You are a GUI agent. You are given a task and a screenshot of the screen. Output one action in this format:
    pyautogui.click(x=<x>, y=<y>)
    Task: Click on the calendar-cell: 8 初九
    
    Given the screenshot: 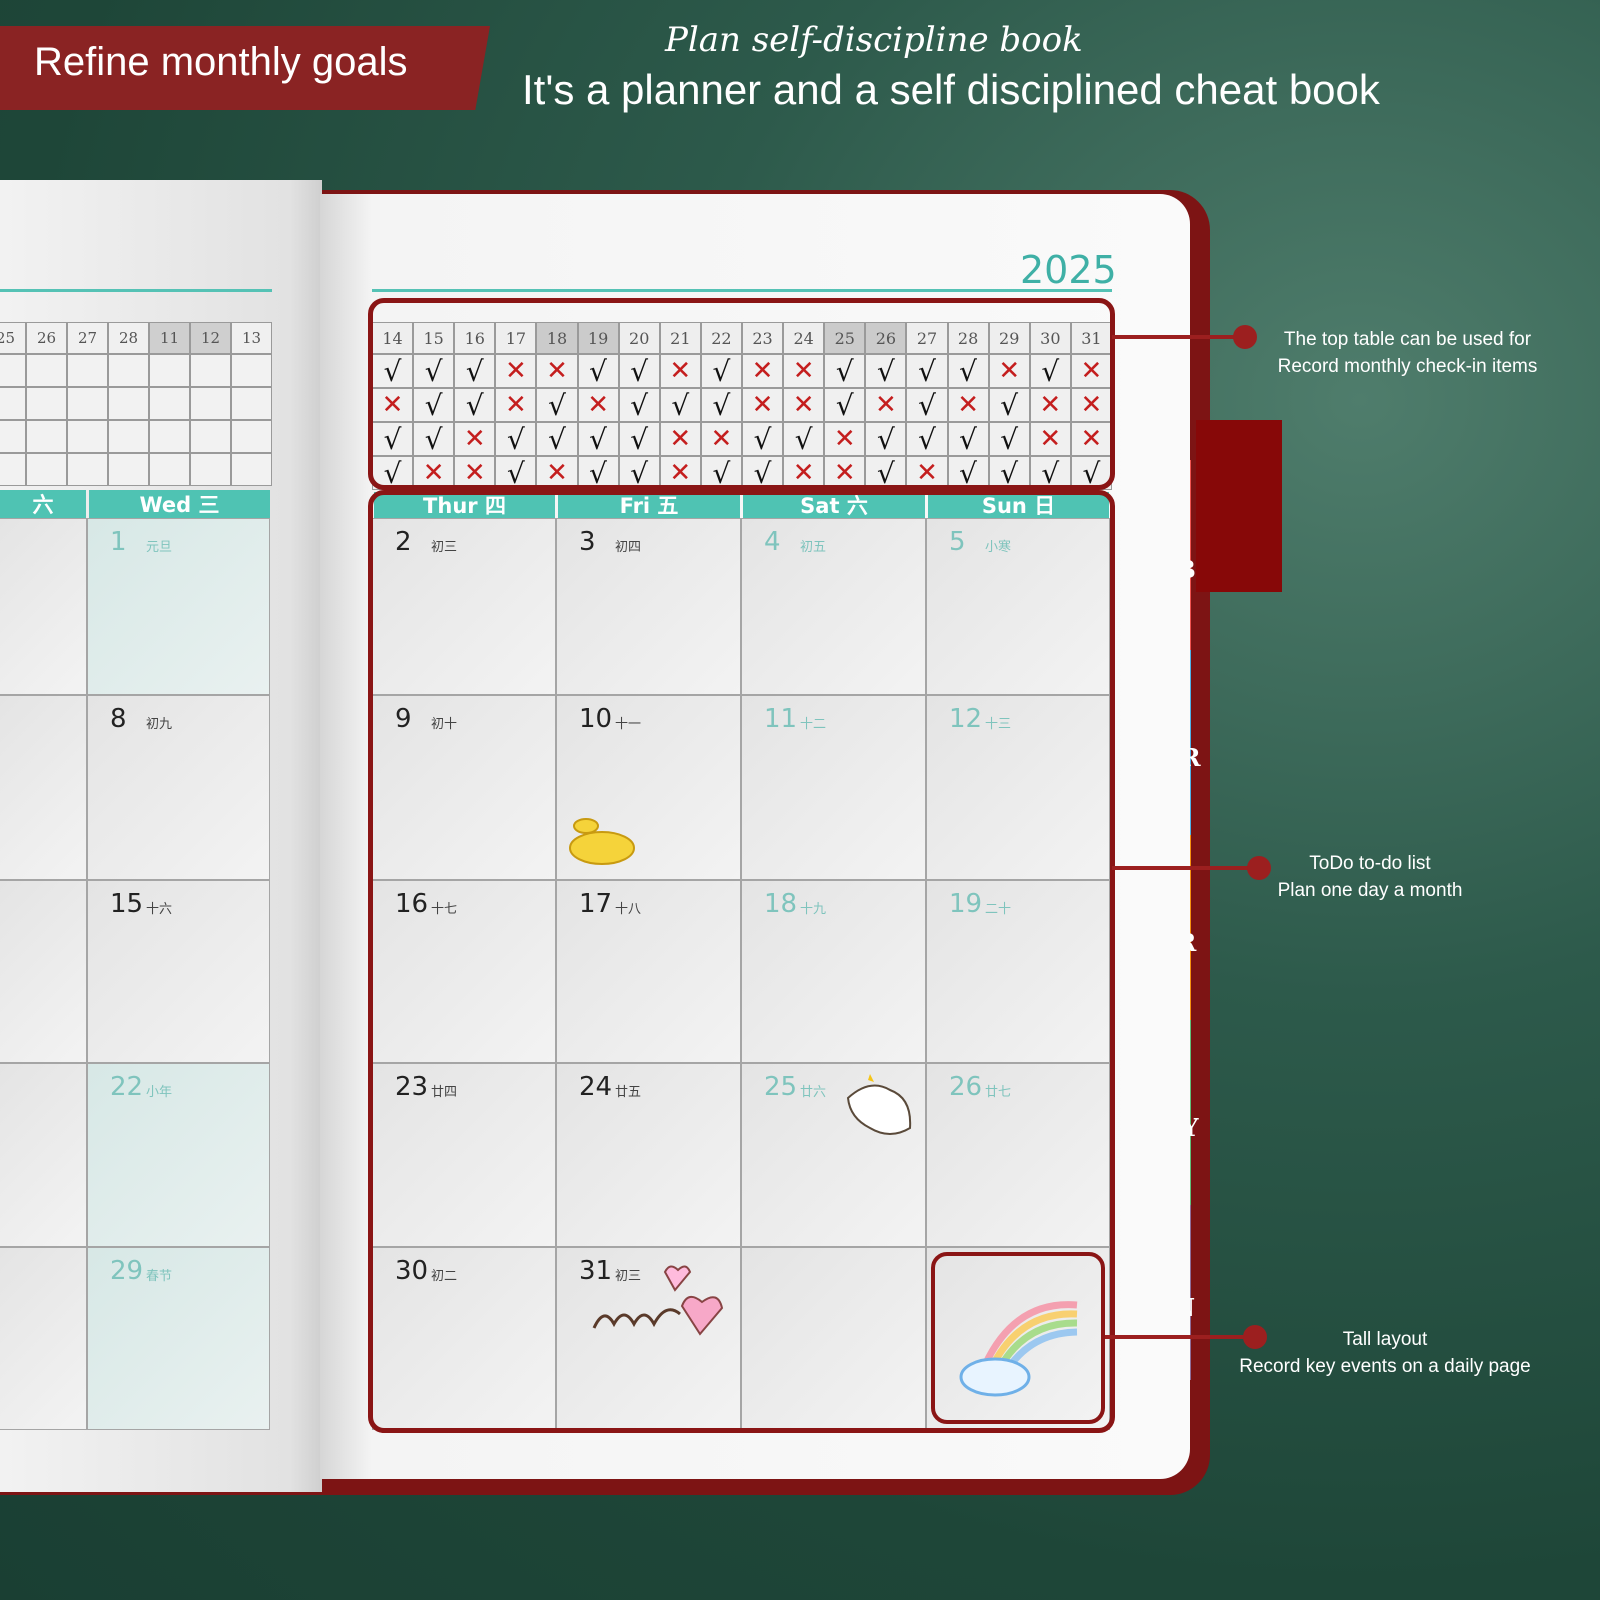 What is the action you would take?
    pyautogui.click(x=178, y=787)
    